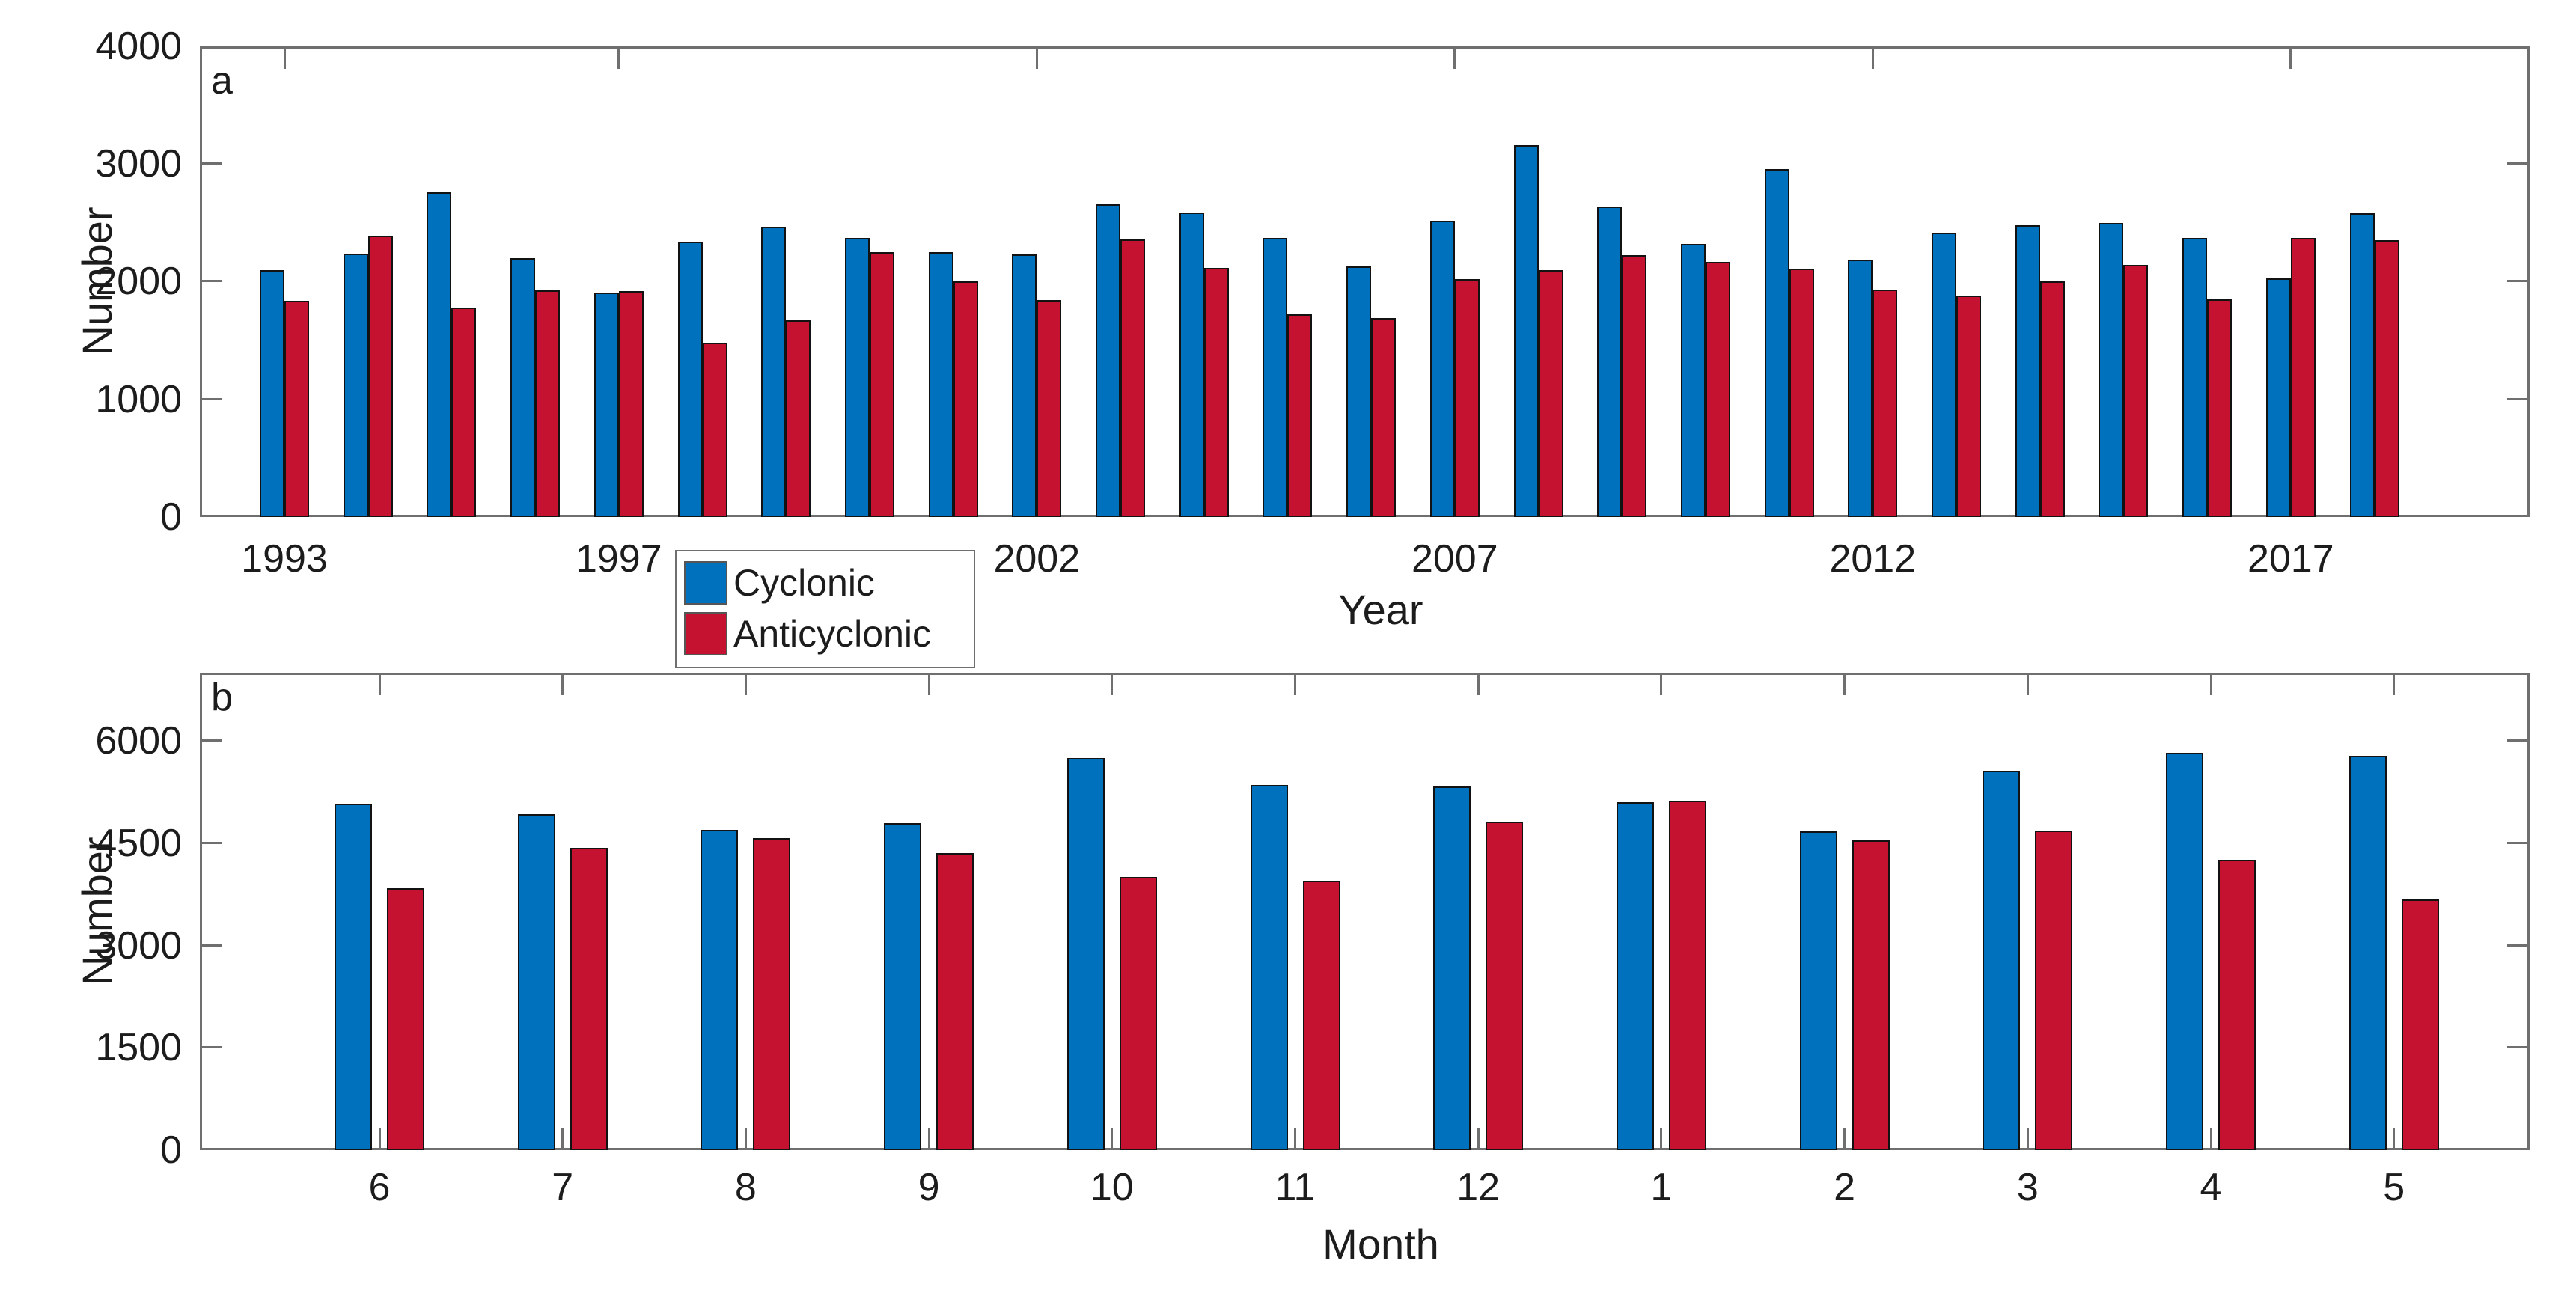 Image resolution: width=2576 pixels, height=1293 pixels. I want to click on bar-anticyclonic-2001, so click(966, 399).